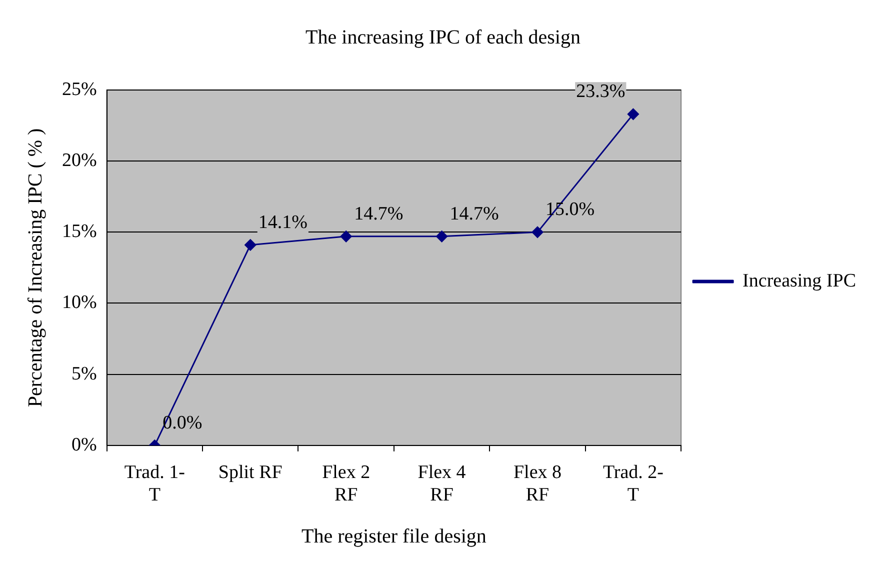 The image size is (870, 563). I want to click on x-tick-label: Trad. 2-T, so click(633, 484).